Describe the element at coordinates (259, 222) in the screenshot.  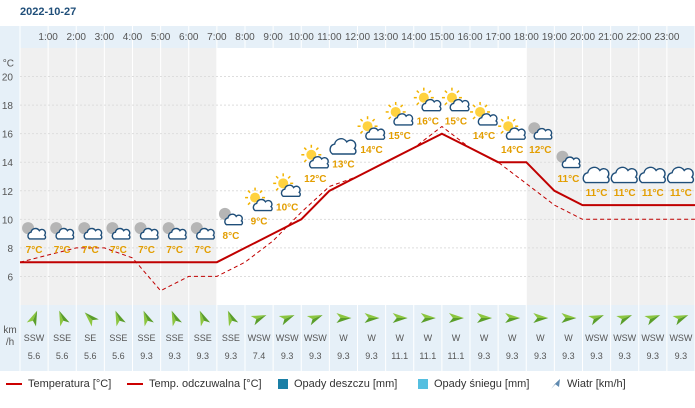
I see `hour-temperature-label: 9°C` at that location.